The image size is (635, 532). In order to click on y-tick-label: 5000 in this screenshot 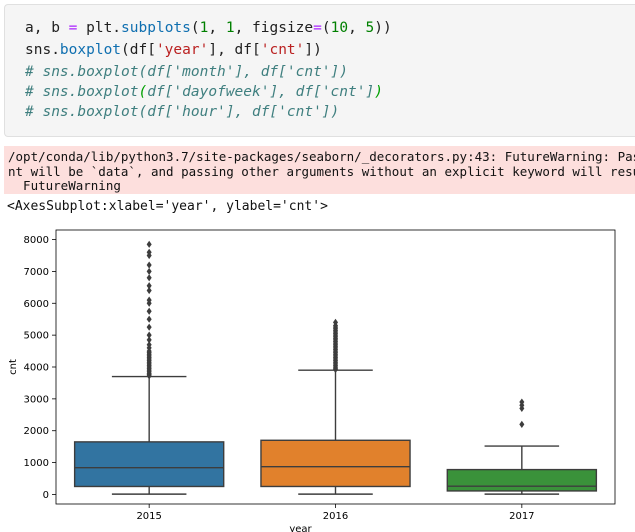, I will do `click(36, 336)`.